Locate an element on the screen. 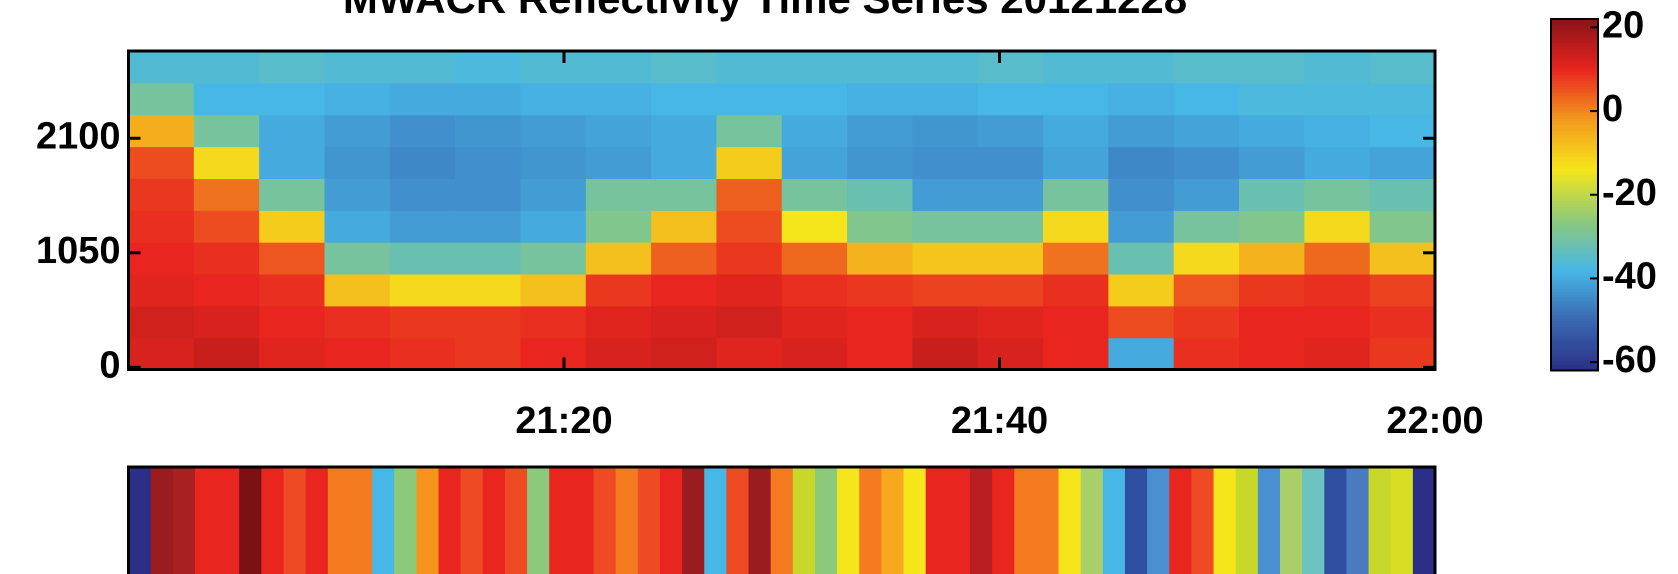  x-tick-label: 21:40 is located at coordinates (999, 421).